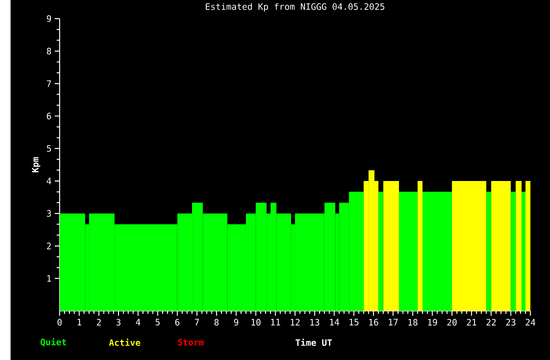 The width and height of the screenshot is (550, 360). What do you see at coordinates (511, 322) in the screenshot?
I see `x-tick-label: 23` at bounding box center [511, 322].